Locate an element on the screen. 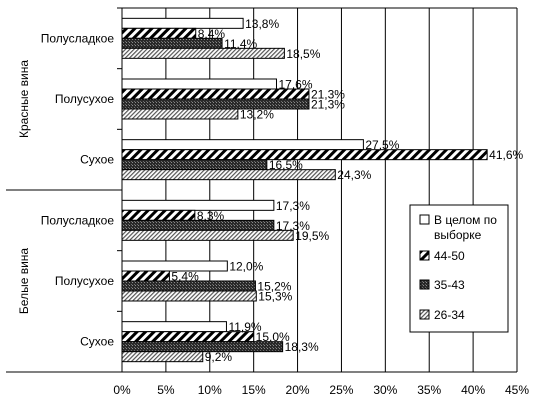  data-label: 9,2% is located at coordinates (219, 357).